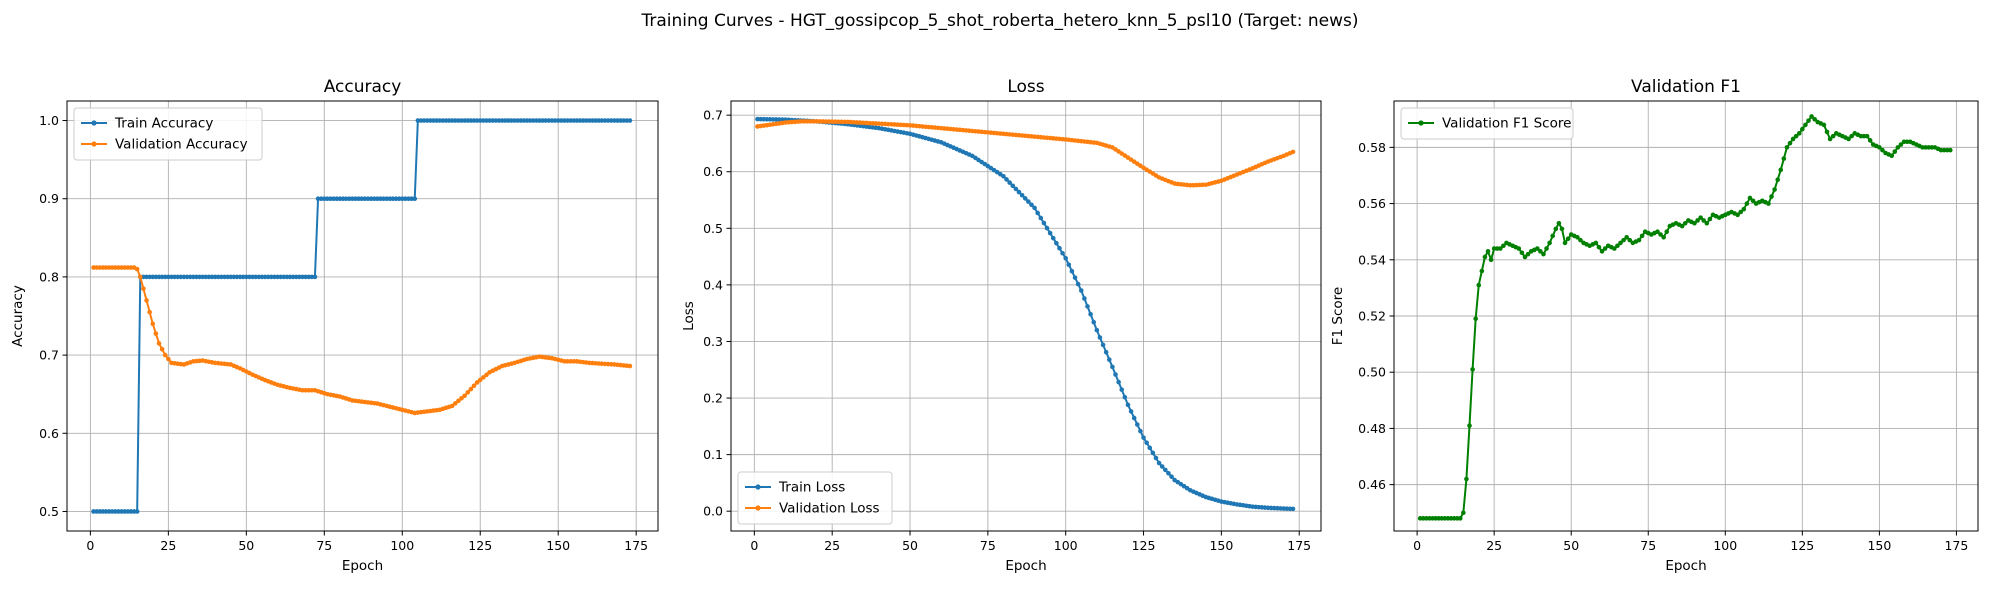 The width and height of the screenshot is (2000, 600). I want to click on x-axis-label: Epoch, so click(362, 566).